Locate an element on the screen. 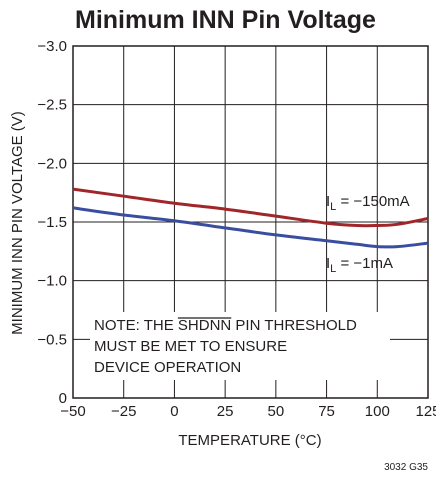 The width and height of the screenshot is (436, 484). figure-code: 3032 G35 is located at coordinates (406, 467).